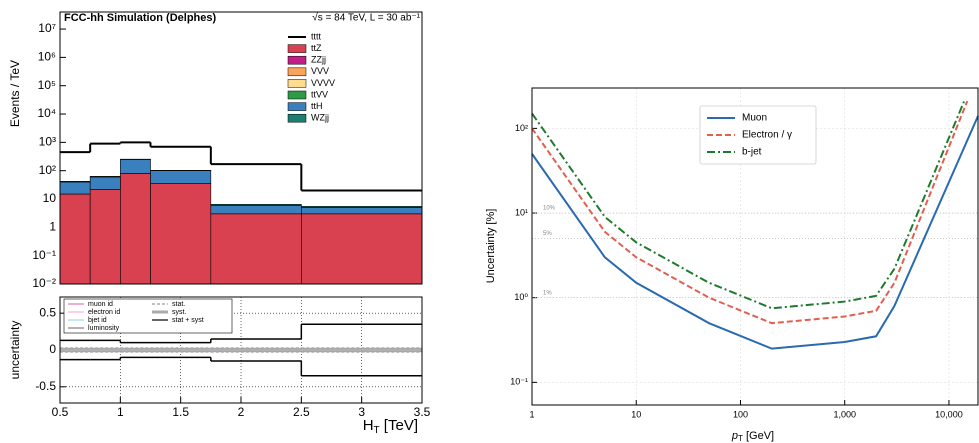  I want to click on legend-label: bjet id, so click(97, 320).